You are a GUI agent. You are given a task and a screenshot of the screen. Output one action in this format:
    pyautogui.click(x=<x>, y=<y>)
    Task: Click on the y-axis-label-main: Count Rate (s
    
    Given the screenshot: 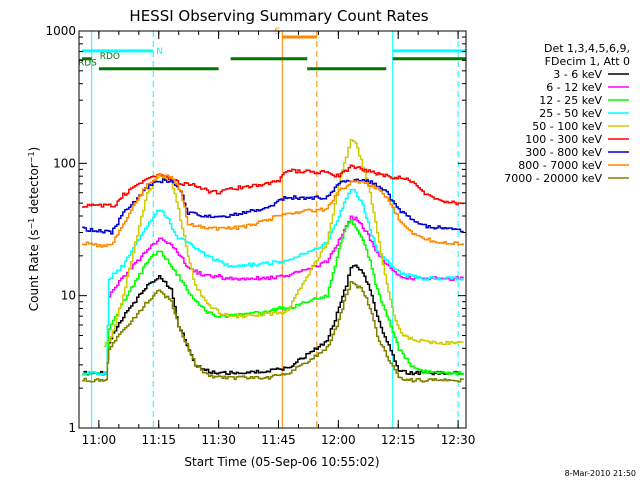 What is the action you would take?
    pyautogui.click(x=34, y=271)
    